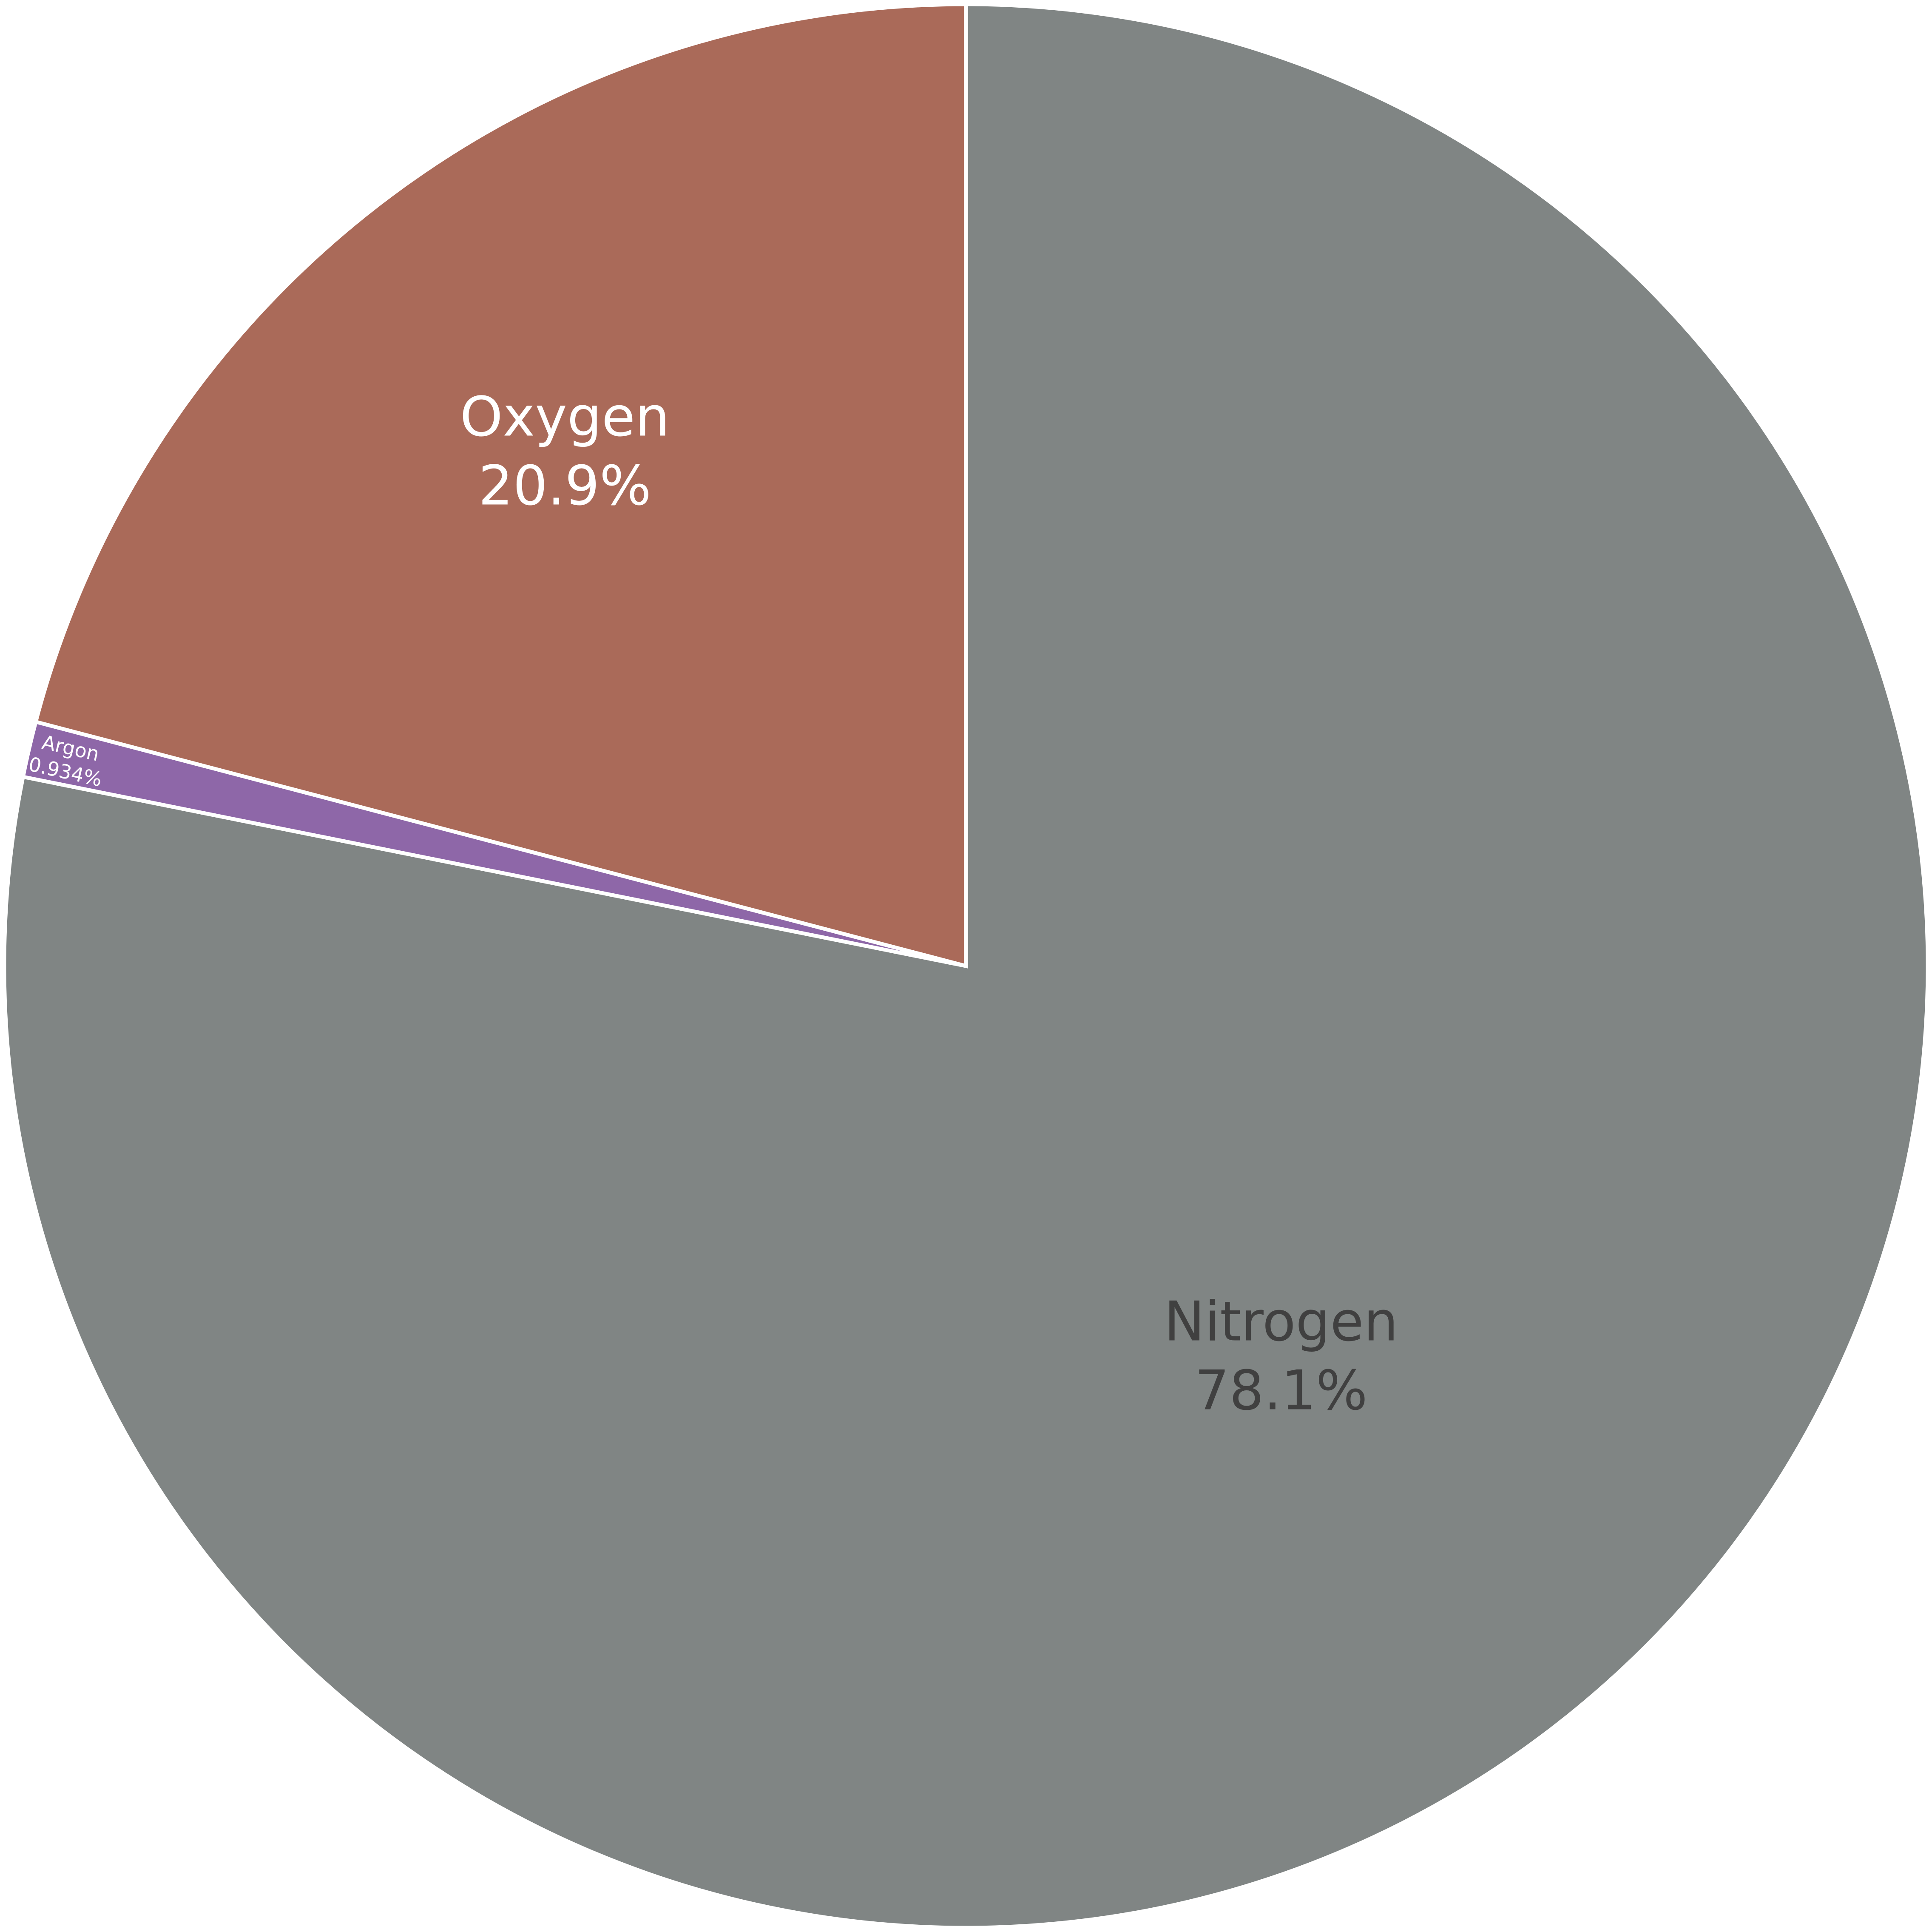 This screenshot has width=1932, height=1932. Describe the element at coordinates (564, 485) in the screenshot. I see `slice-value-oxygen: 20.9%` at that location.